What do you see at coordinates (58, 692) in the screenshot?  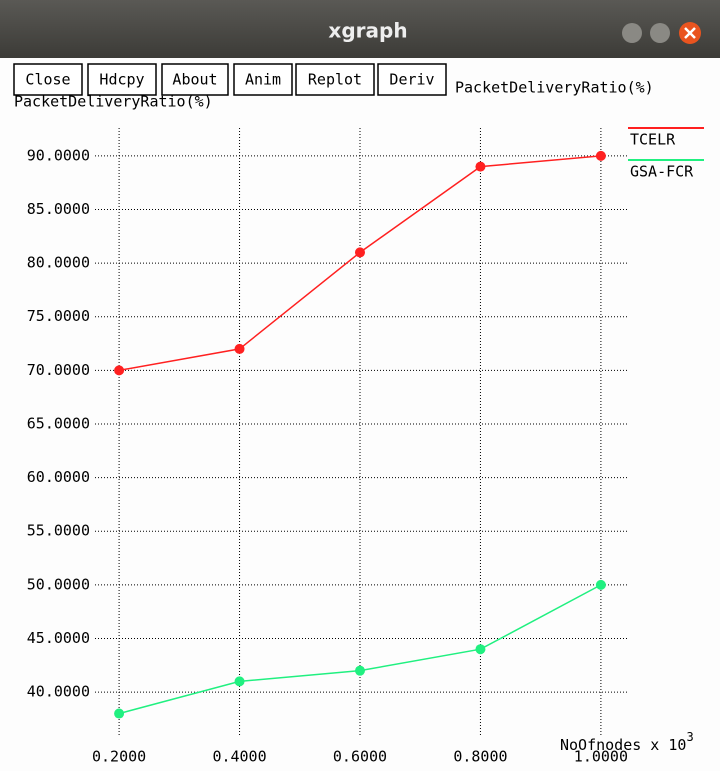 I see `y-tick-label: 40.0000` at bounding box center [58, 692].